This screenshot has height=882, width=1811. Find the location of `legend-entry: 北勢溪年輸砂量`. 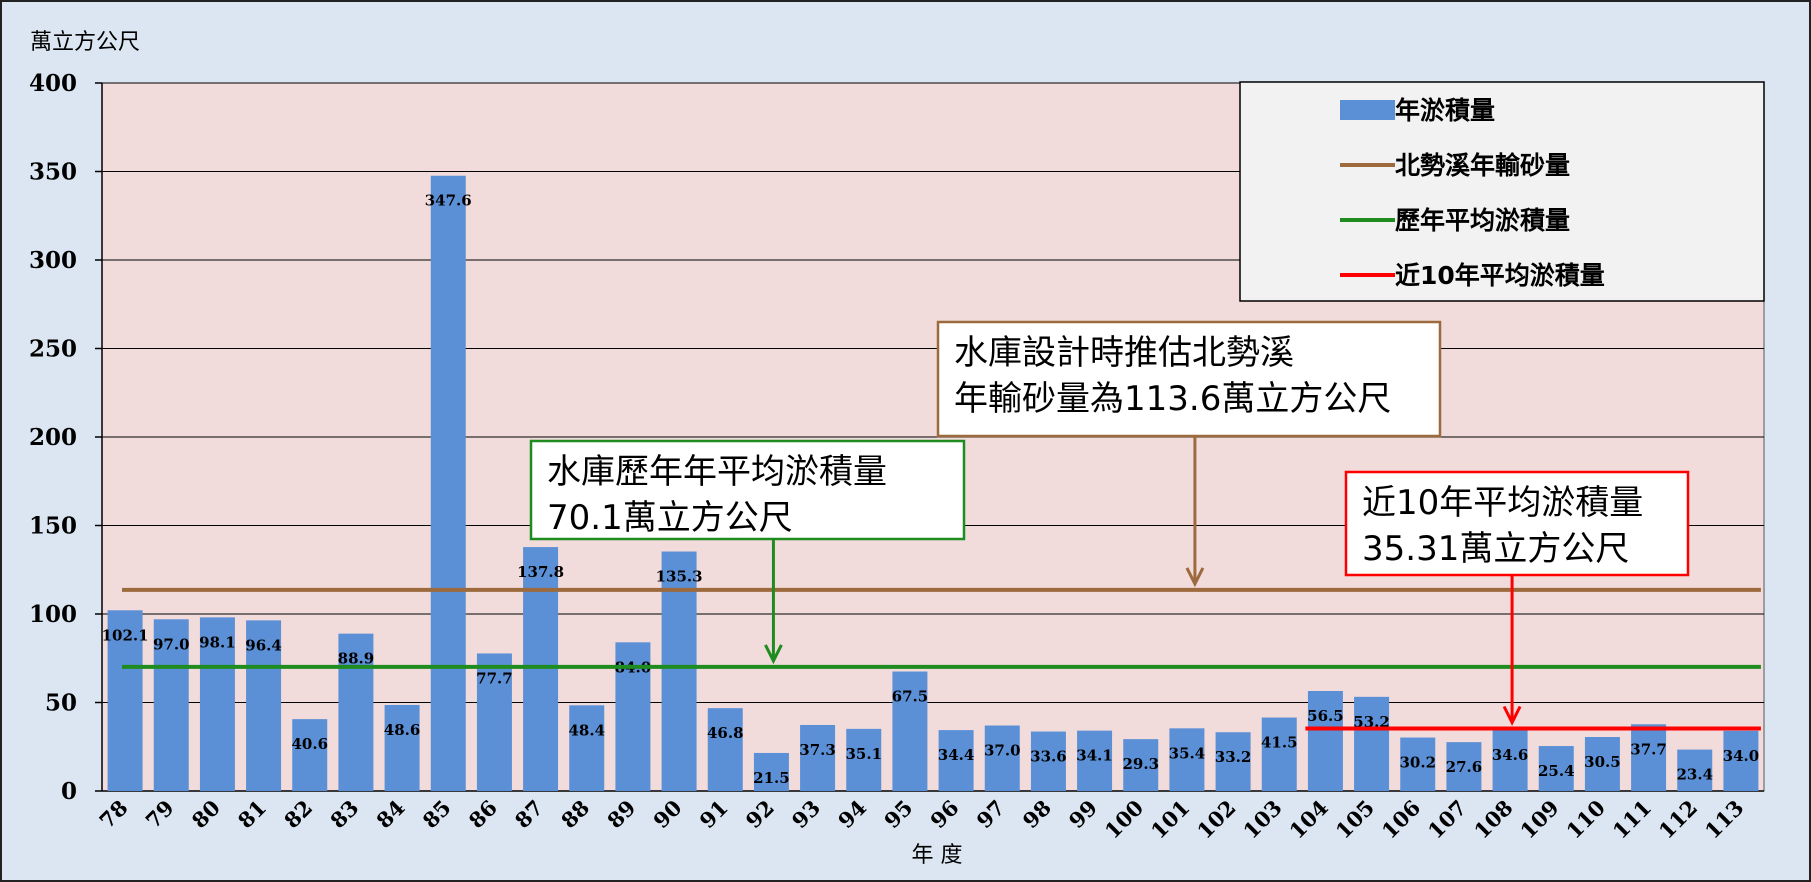

legend-entry: 北勢溪年輸砂量 is located at coordinates (1482, 165).